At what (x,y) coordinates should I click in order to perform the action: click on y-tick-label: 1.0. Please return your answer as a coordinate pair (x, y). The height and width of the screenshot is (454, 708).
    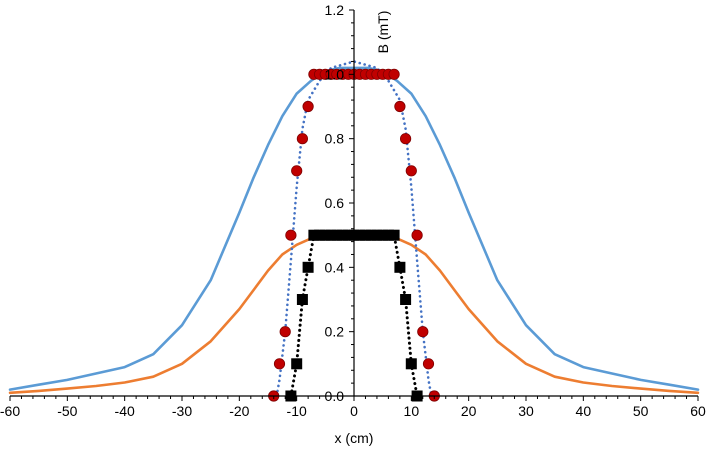
    Looking at the image, I should click on (335, 74).